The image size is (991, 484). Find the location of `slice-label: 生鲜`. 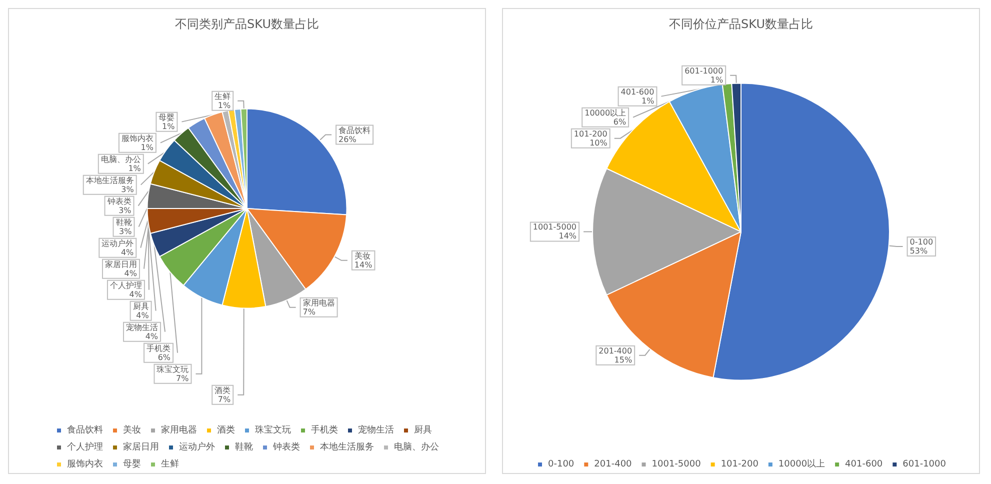

slice-label: 生鲜 is located at coordinates (222, 96).